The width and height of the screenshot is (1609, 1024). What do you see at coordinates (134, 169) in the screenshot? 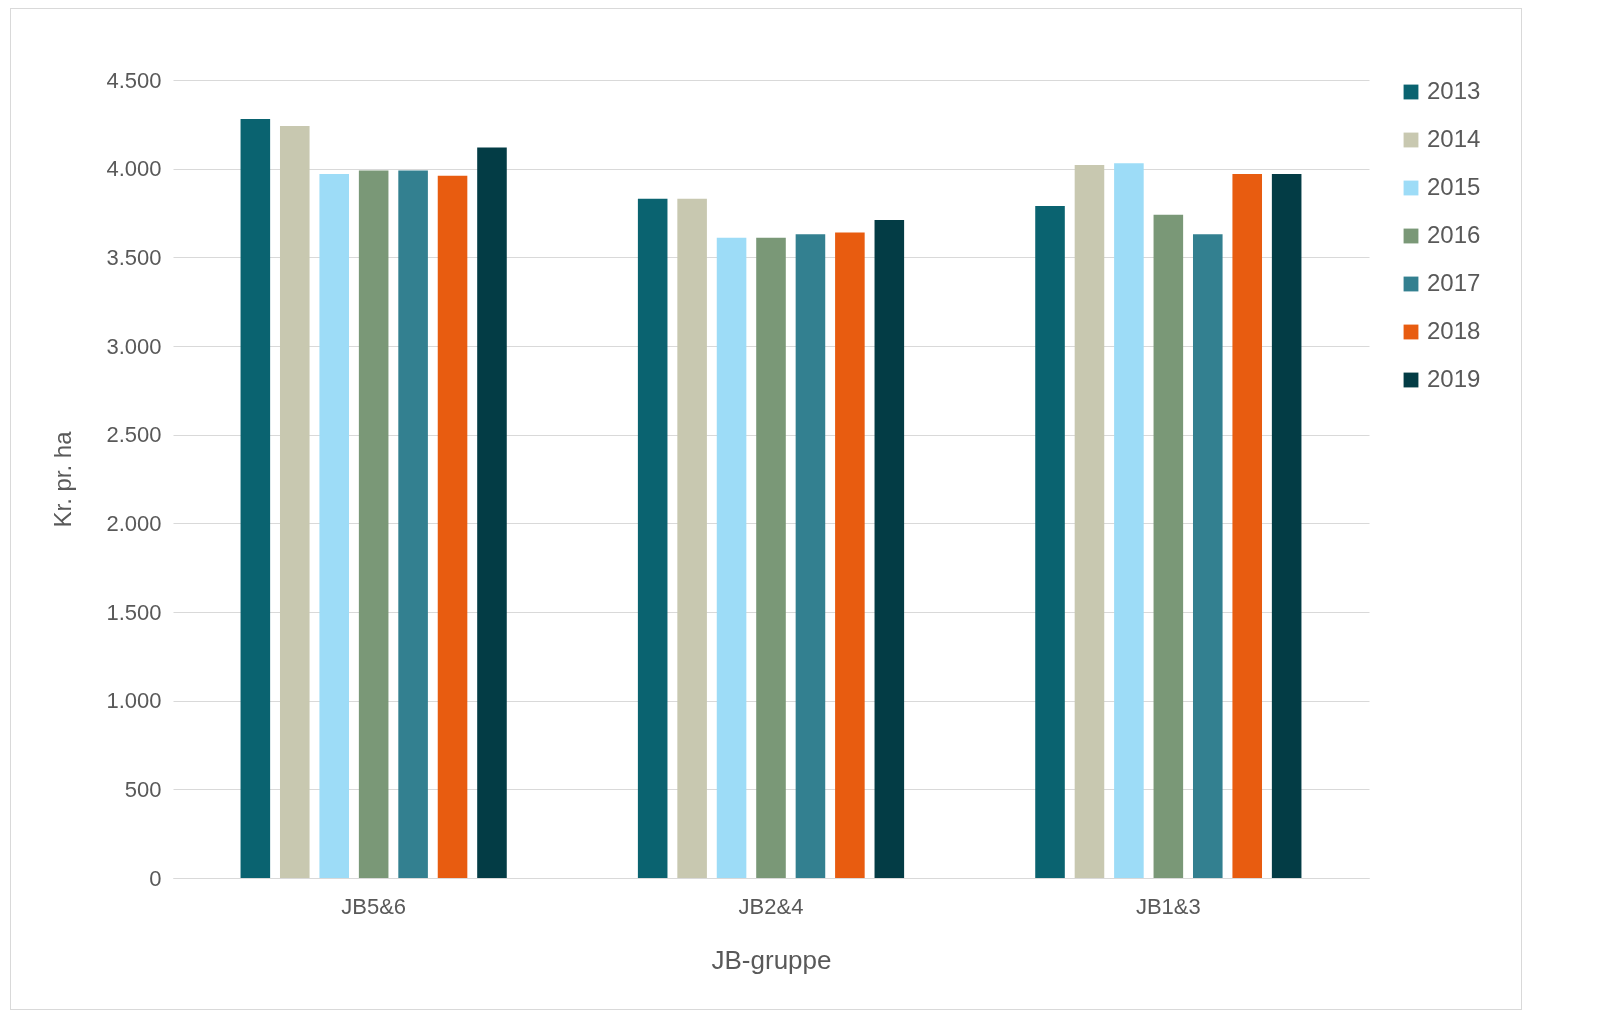
I see `y-tick-label: 4.000` at bounding box center [134, 169].